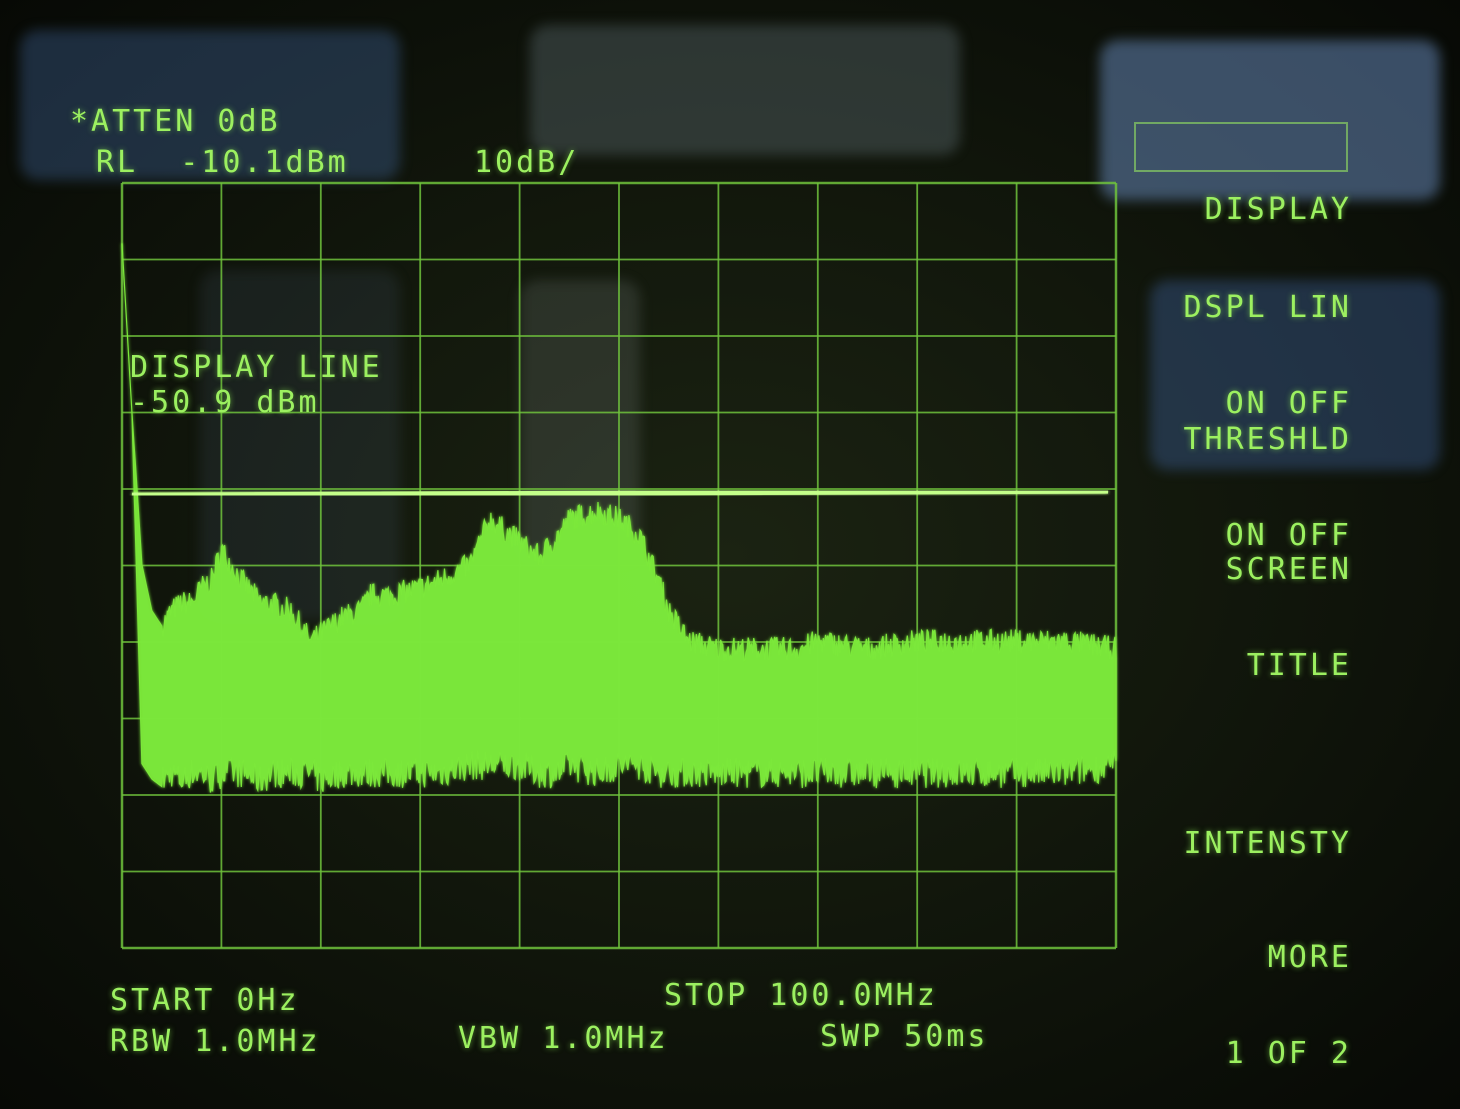  I want to click on attenuation-readout: *ATTEN 0dB, so click(175, 121).